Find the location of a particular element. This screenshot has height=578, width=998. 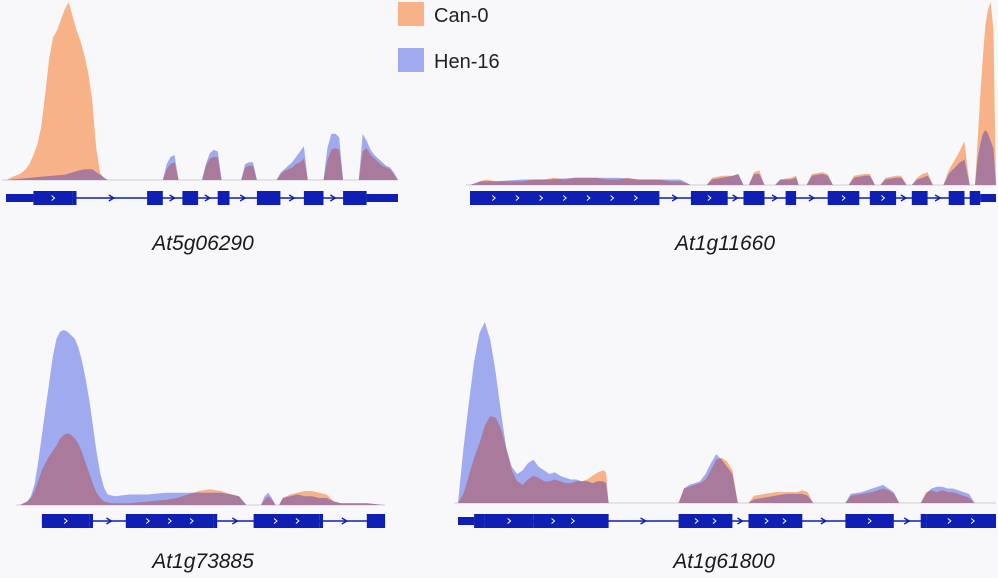

legend-swatch-hen16 is located at coordinates (411, 60).